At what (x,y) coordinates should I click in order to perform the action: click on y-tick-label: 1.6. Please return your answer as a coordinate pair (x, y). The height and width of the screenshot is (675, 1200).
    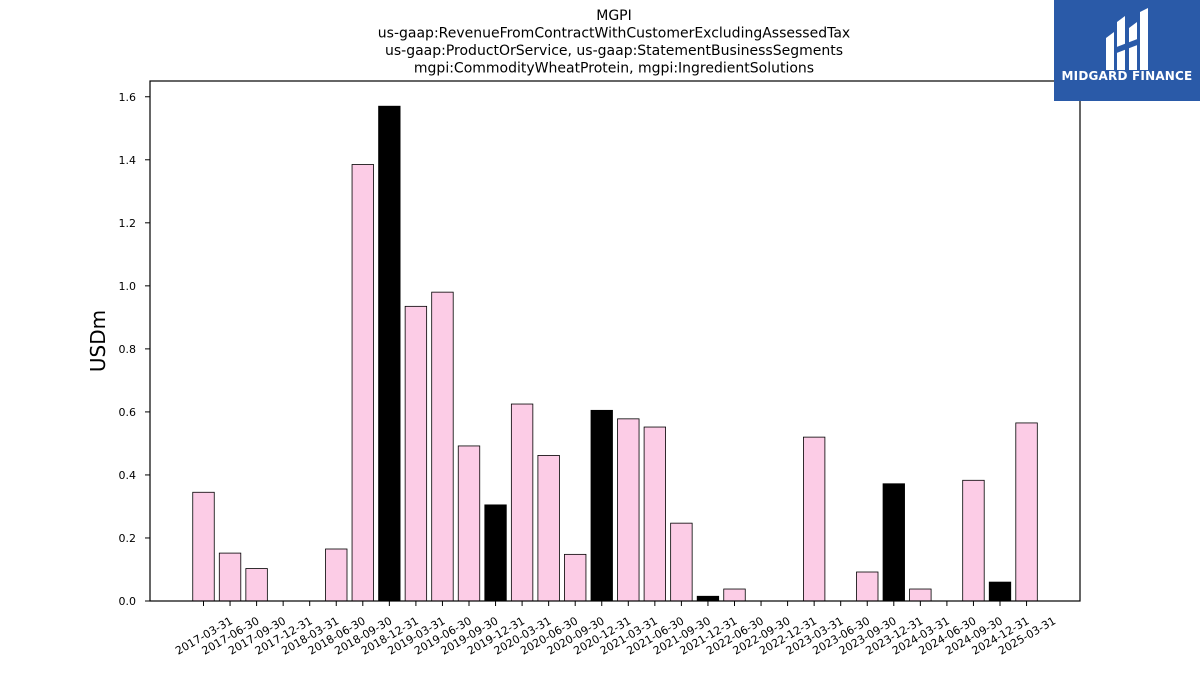
    Looking at the image, I should click on (128, 97).